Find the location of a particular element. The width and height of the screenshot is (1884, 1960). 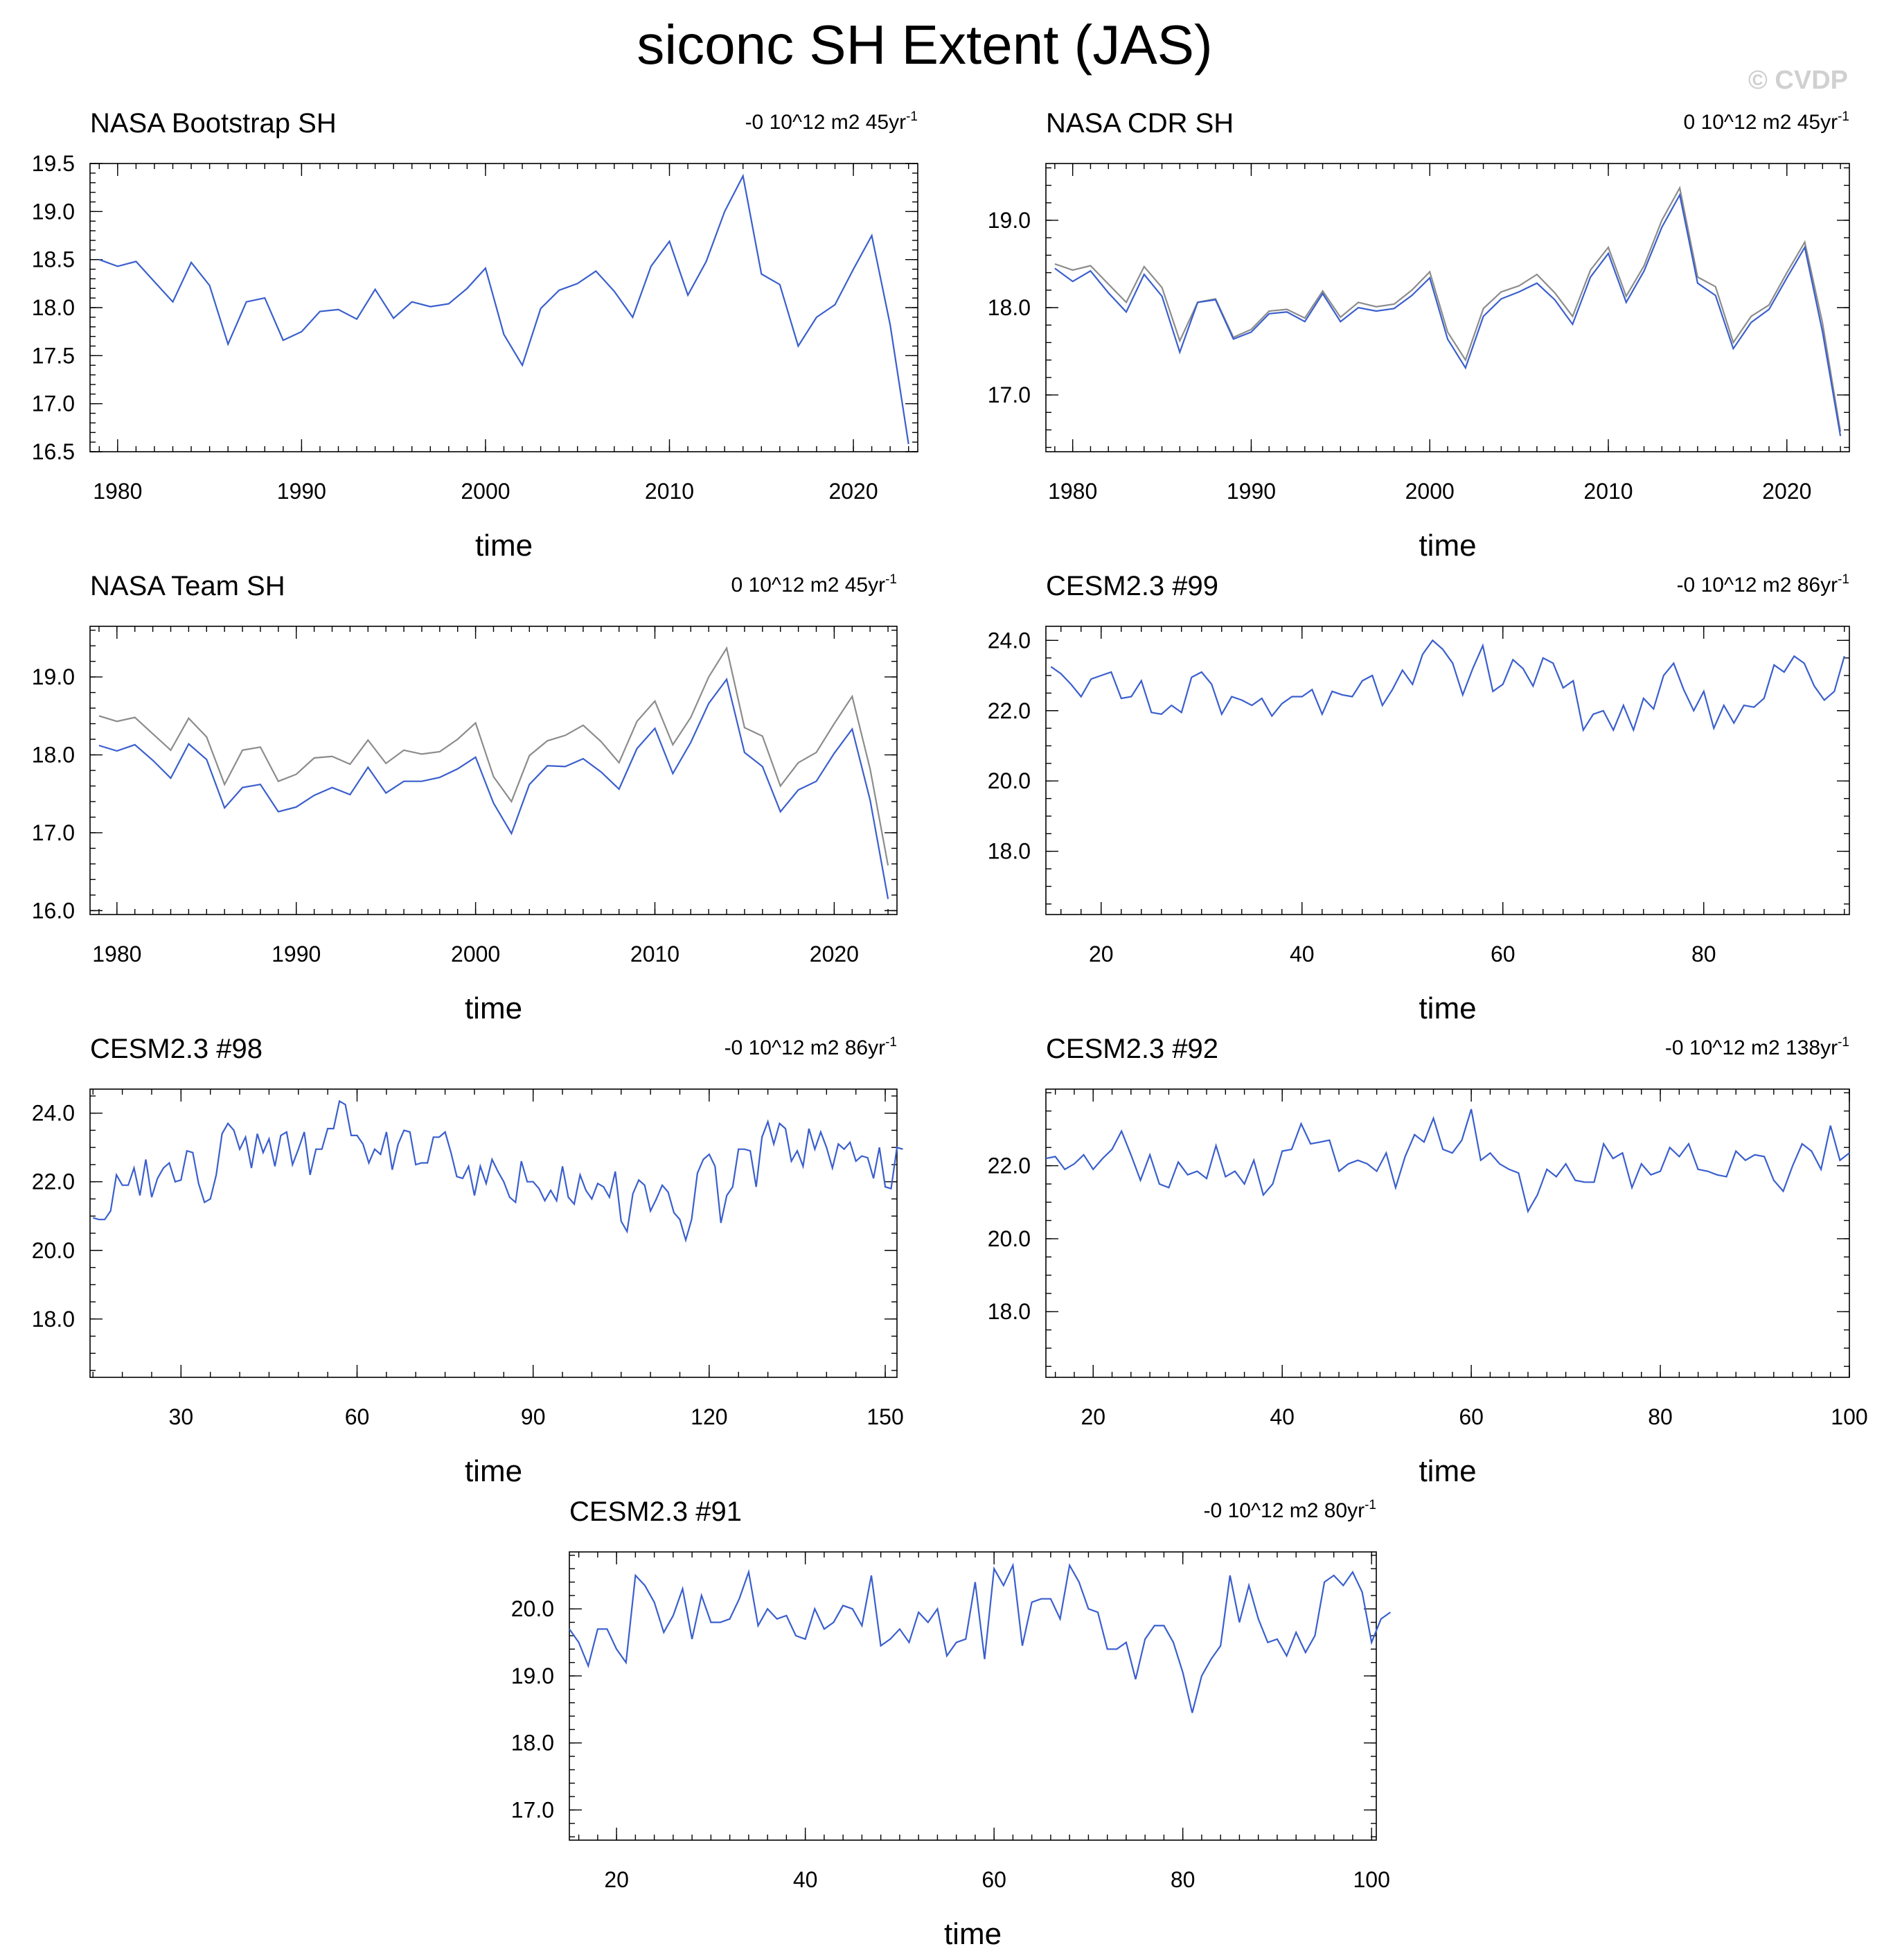

panel-title: CESM2.3 #98 is located at coordinates (176, 1049).